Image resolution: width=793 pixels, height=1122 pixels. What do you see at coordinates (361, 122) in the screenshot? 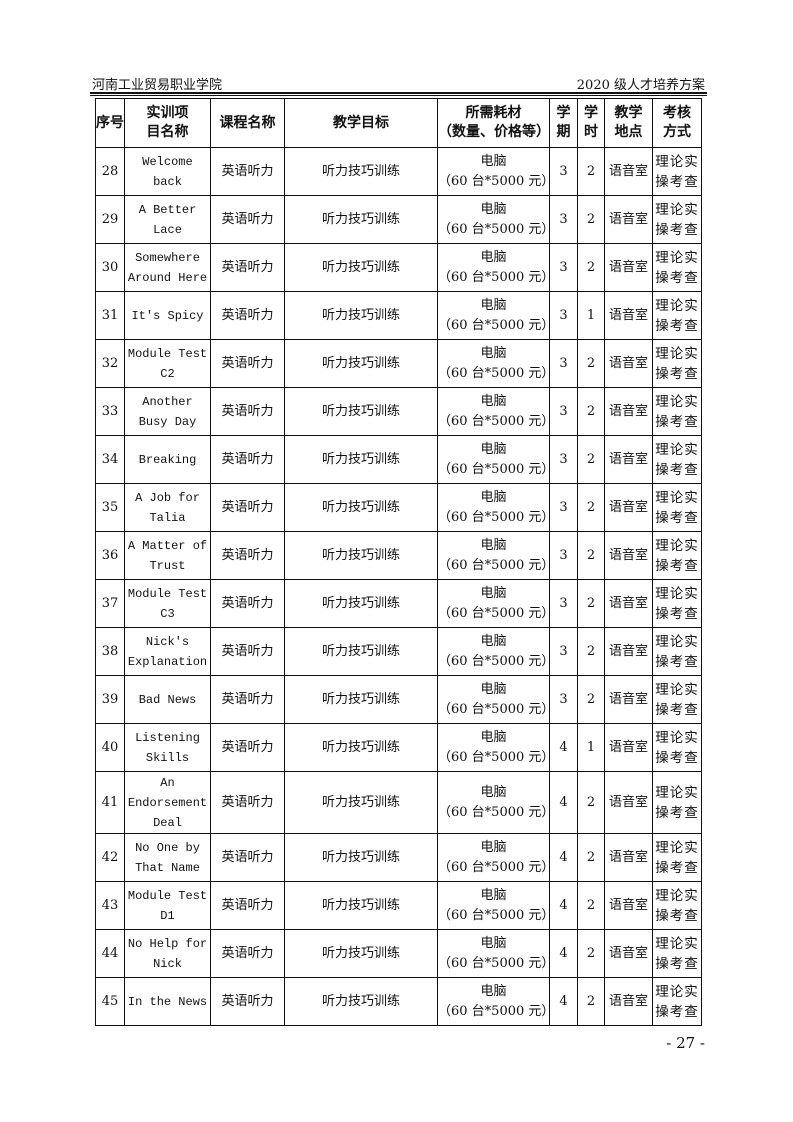
I see `column-header-text: 教学目标` at bounding box center [361, 122].